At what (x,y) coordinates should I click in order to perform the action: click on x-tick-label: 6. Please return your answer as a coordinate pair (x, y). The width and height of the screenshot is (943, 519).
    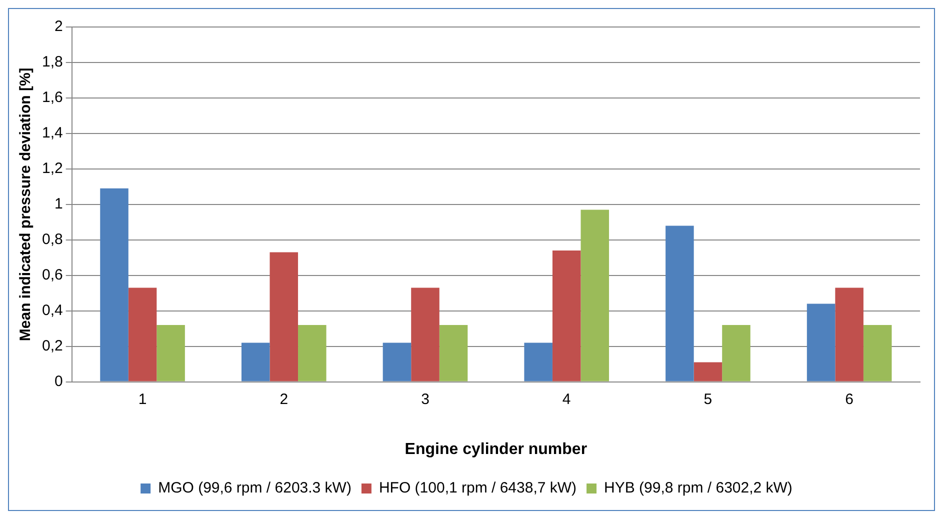
    Looking at the image, I should click on (849, 399).